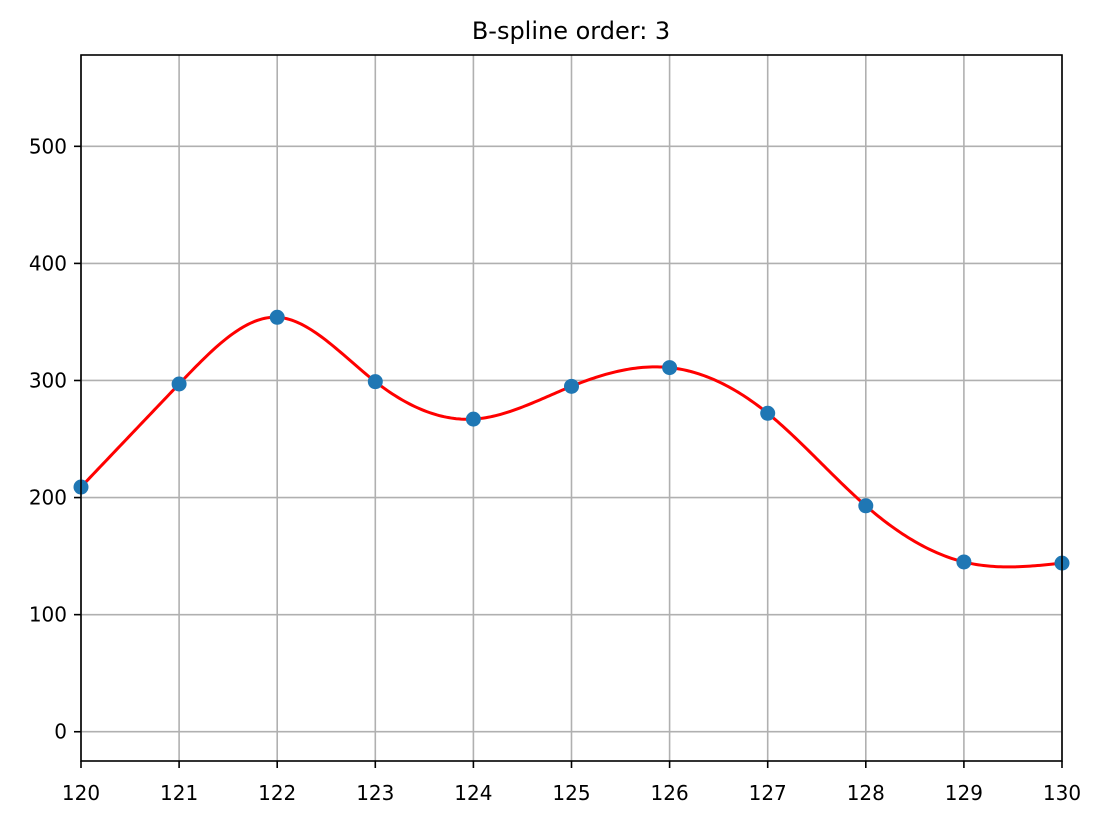  What do you see at coordinates (48, 146) in the screenshot?
I see `y-tick-label: 500` at bounding box center [48, 146].